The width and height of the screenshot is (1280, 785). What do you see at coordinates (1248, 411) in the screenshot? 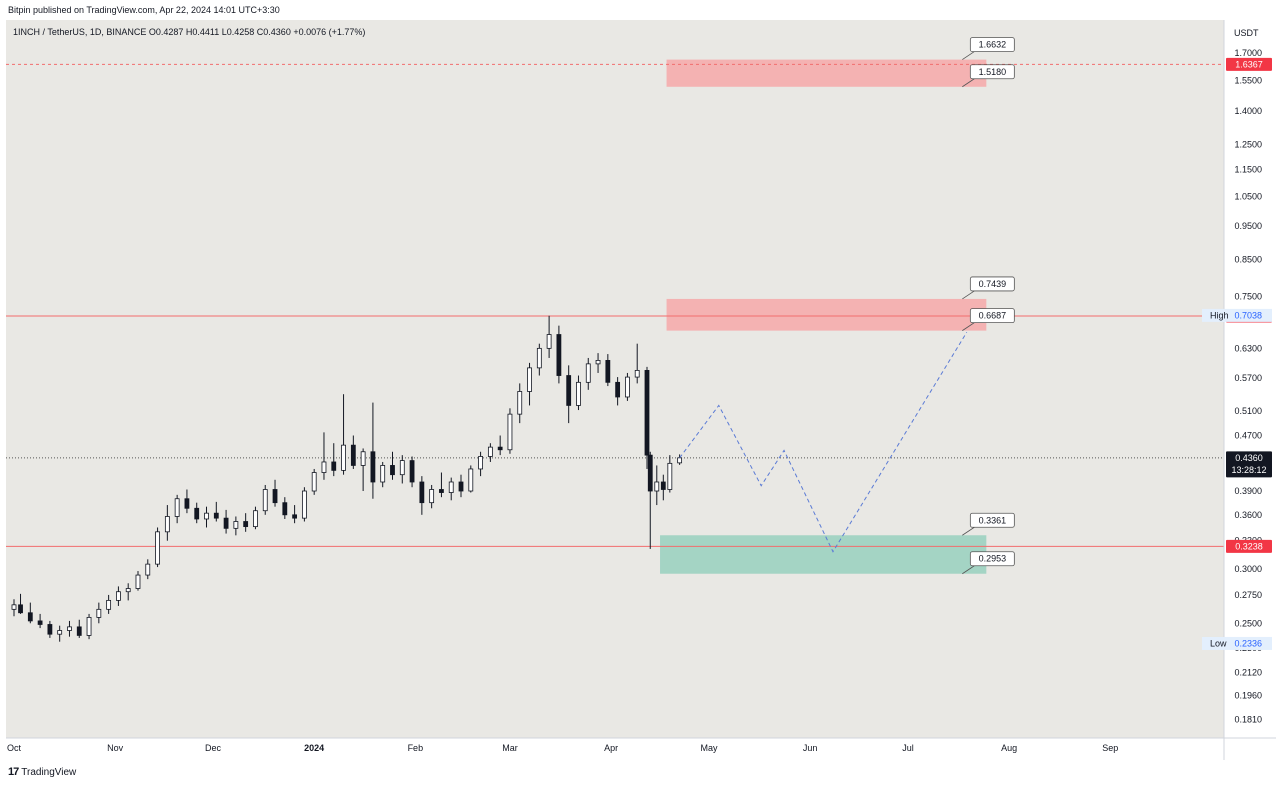
I see `price-tick-label: 0.5100` at bounding box center [1248, 411].